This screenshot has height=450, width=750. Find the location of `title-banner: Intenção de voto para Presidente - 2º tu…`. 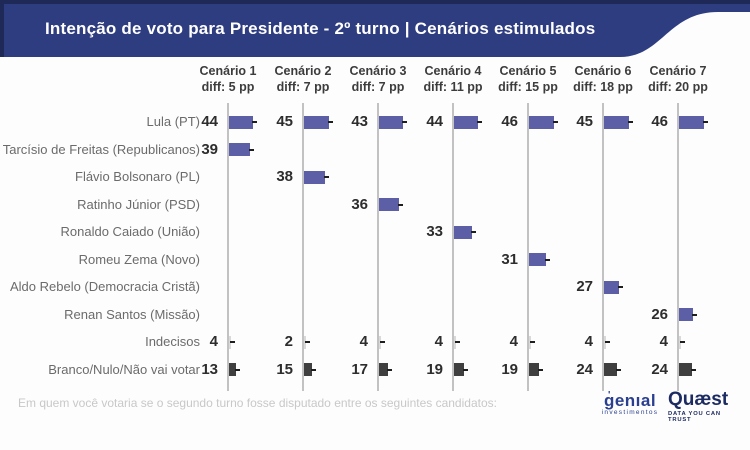

title-banner: Intenção de voto para Presidente - 2º tu… is located at coordinates (375, 28).